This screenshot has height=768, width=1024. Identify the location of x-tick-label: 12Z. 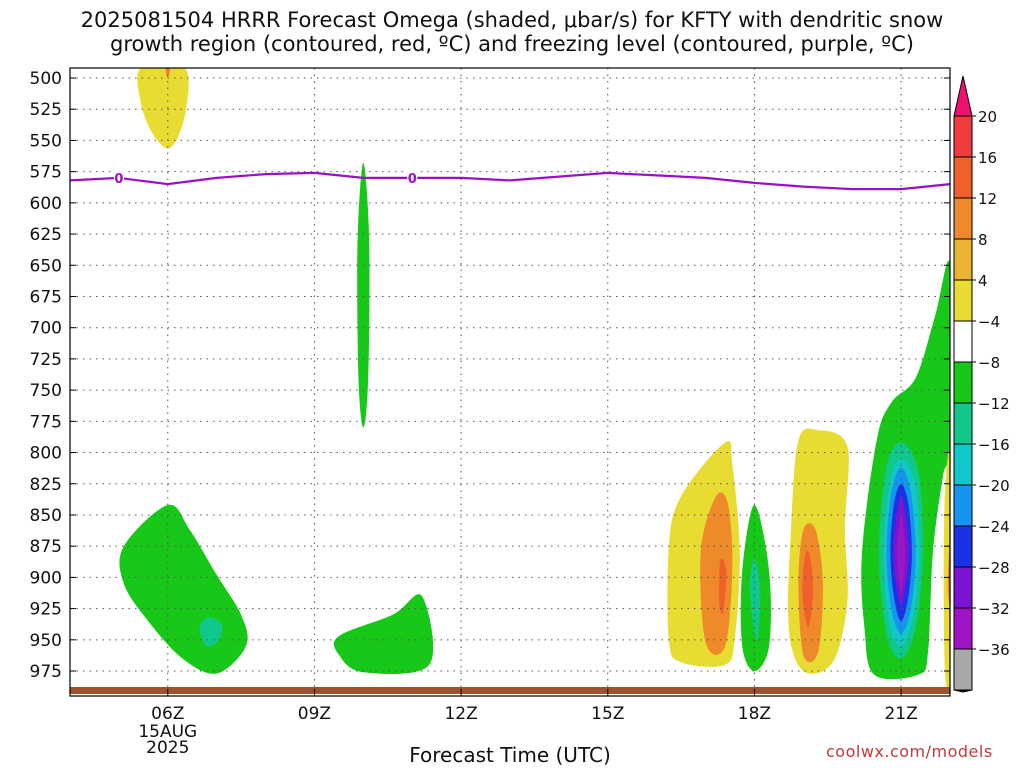
(460, 714).